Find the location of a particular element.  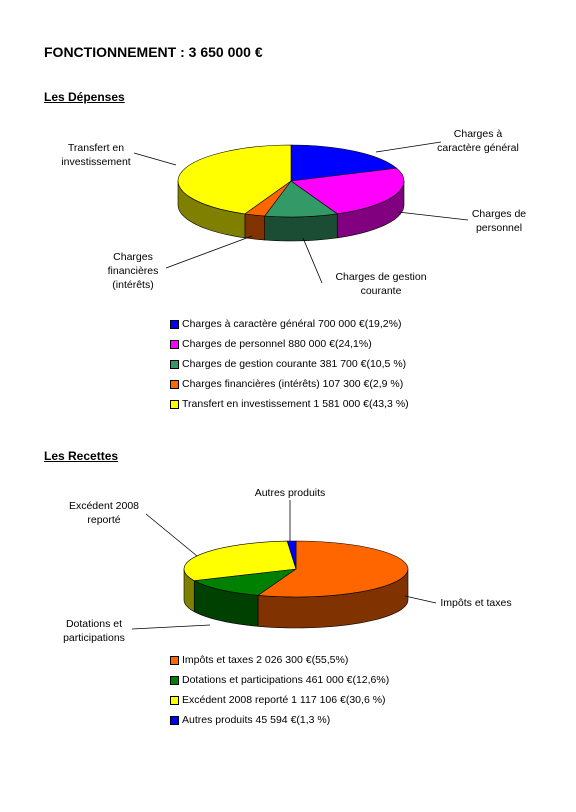

label-impots: Impôts et taxes is located at coordinates (476, 603).